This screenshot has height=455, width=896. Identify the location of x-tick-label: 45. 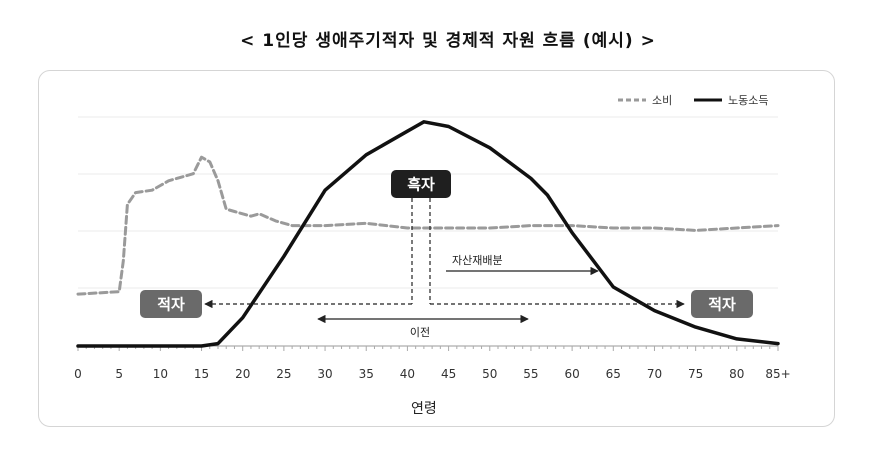
(448, 374).